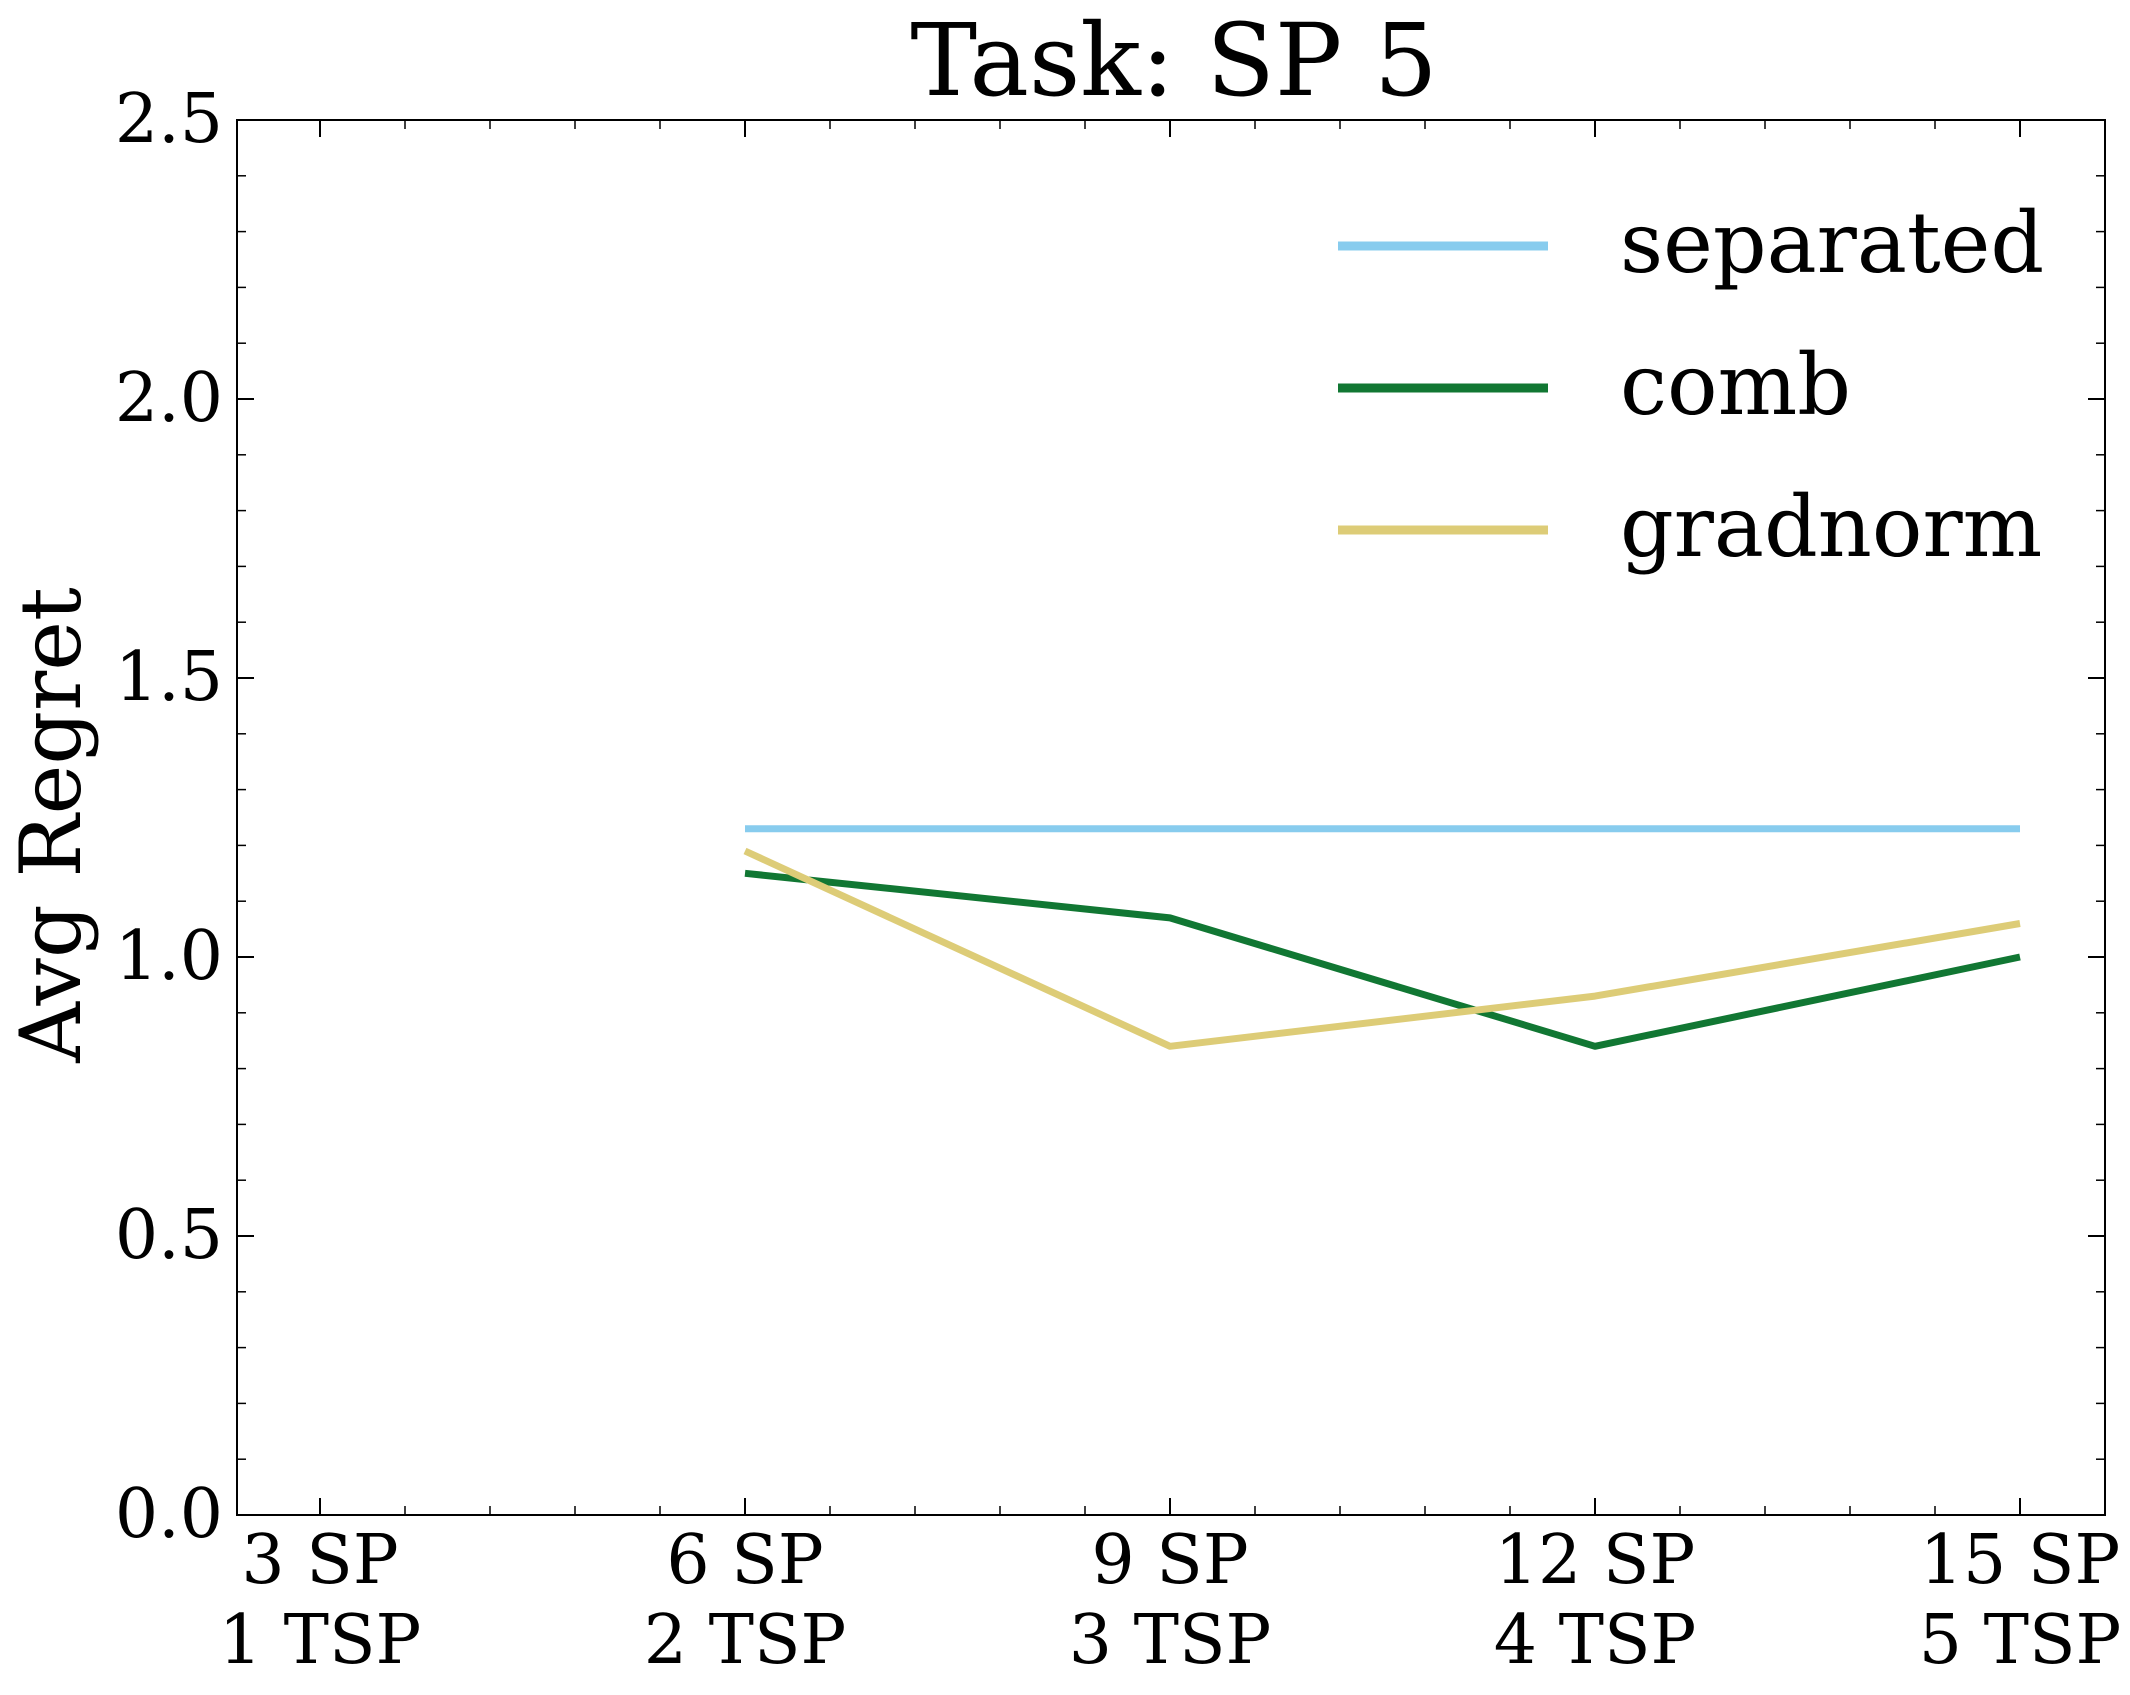 The image size is (2130, 1695). What do you see at coordinates (1831, 527) in the screenshot?
I see `legend-label-gradnorm: gradnorm` at bounding box center [1831, 527].